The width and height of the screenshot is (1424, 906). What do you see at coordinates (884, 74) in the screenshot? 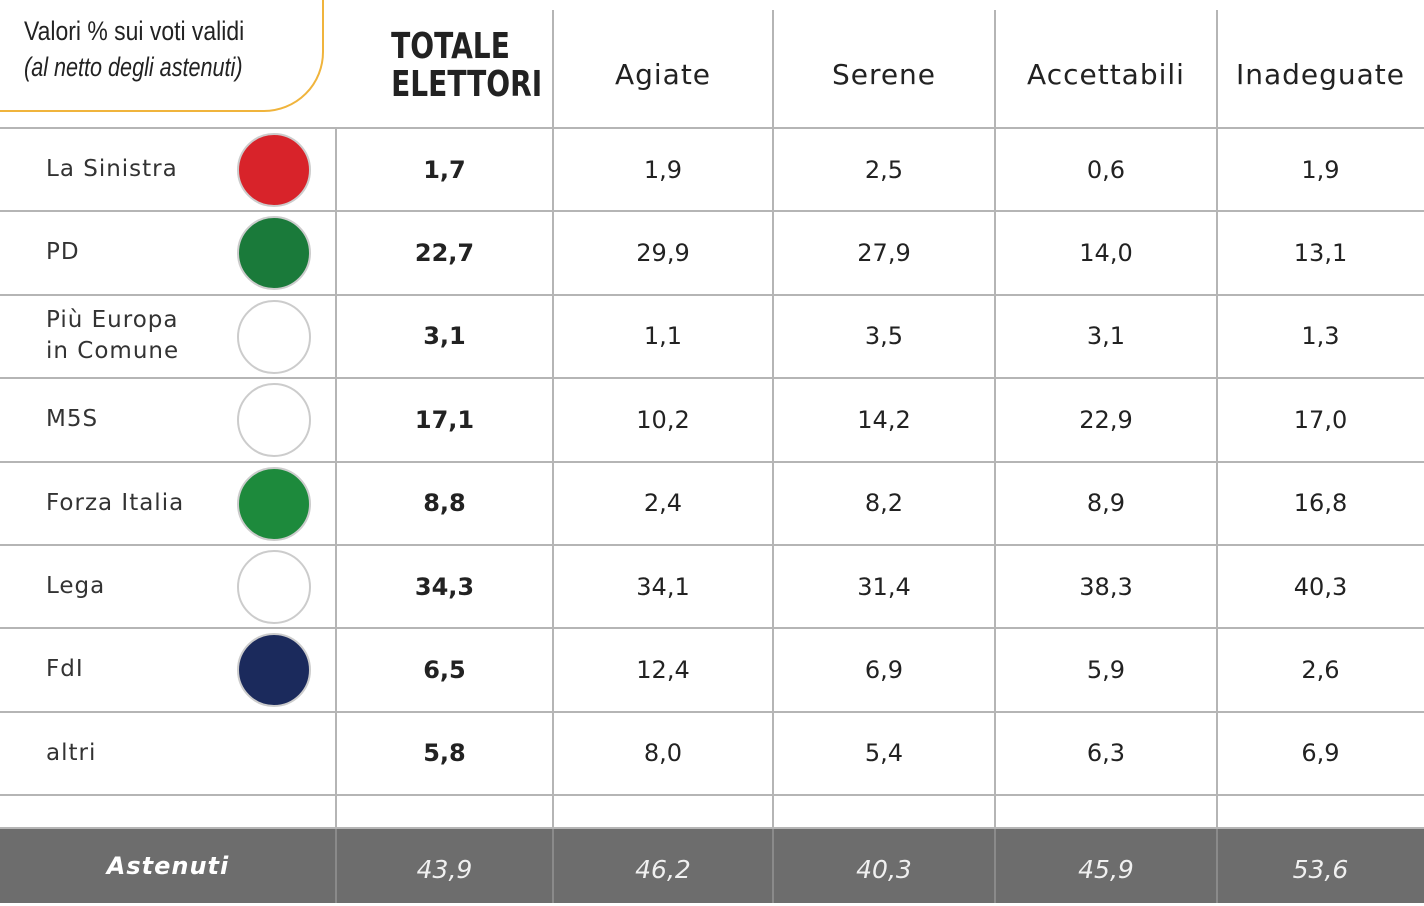
I see `column-header: Serene` at bounding box center [884, 74].